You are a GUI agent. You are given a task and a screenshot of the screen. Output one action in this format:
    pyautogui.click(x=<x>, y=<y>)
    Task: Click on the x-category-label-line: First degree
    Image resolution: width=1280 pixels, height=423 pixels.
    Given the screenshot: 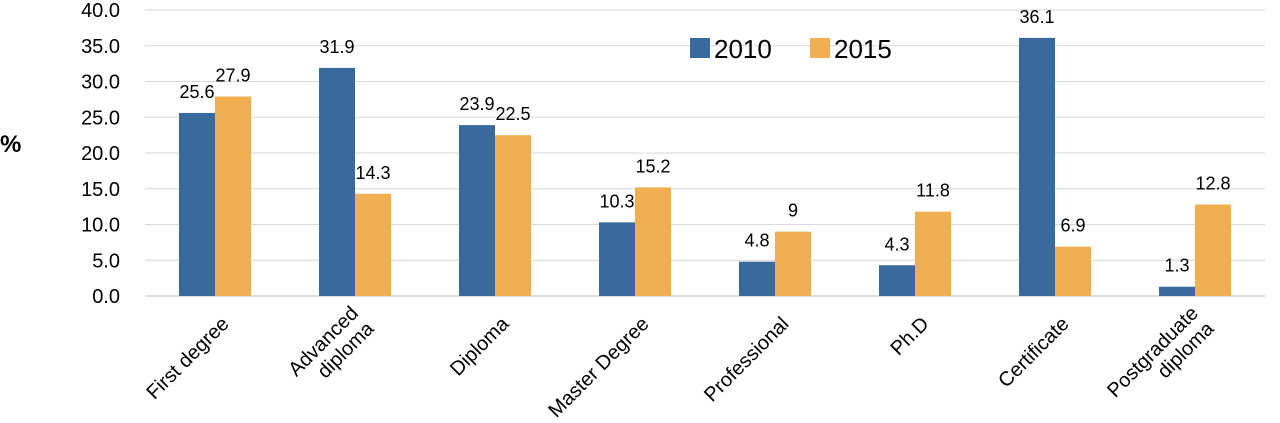 What is the action you would take?
    pyautogui.click(x=187, y=358)
    